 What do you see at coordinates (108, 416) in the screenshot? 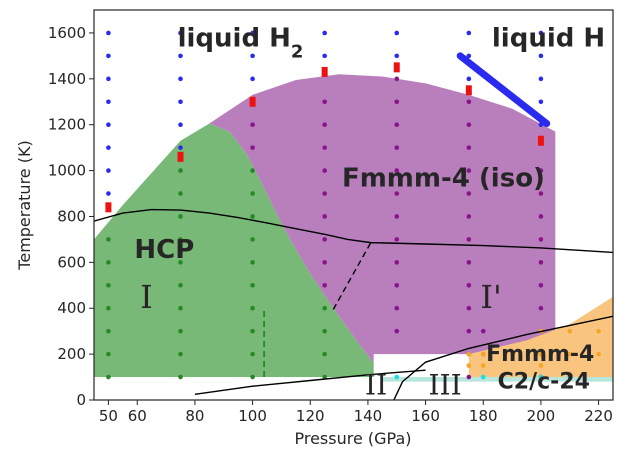
I see `x-tick-label: 50` at bounding box center [108, 416].